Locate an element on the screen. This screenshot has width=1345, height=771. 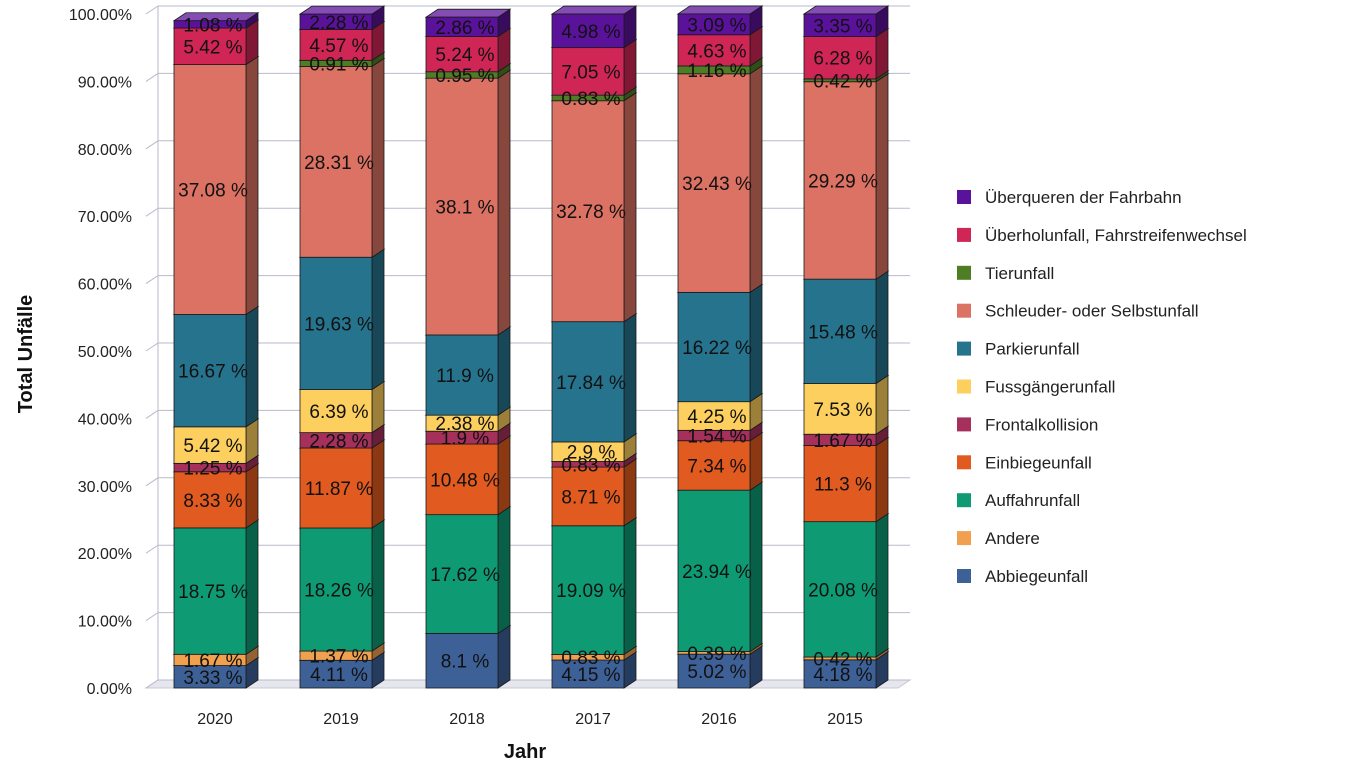
bar-einbiegeunfall-2020 is located at coordinates (210, 500).